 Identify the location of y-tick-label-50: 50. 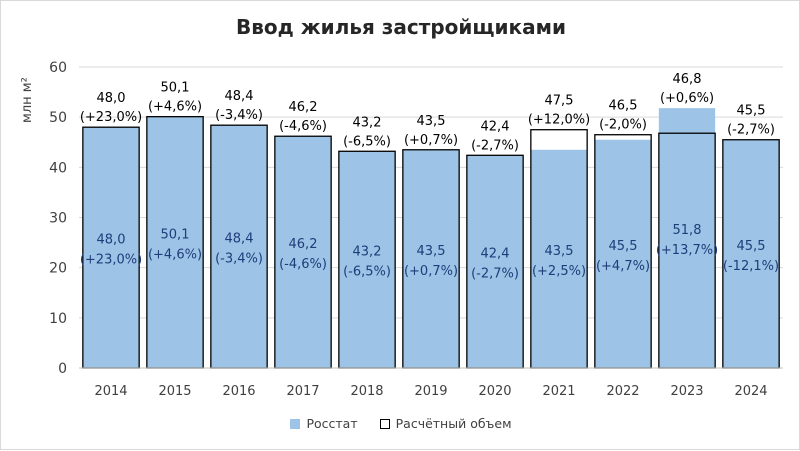
(58, 118).